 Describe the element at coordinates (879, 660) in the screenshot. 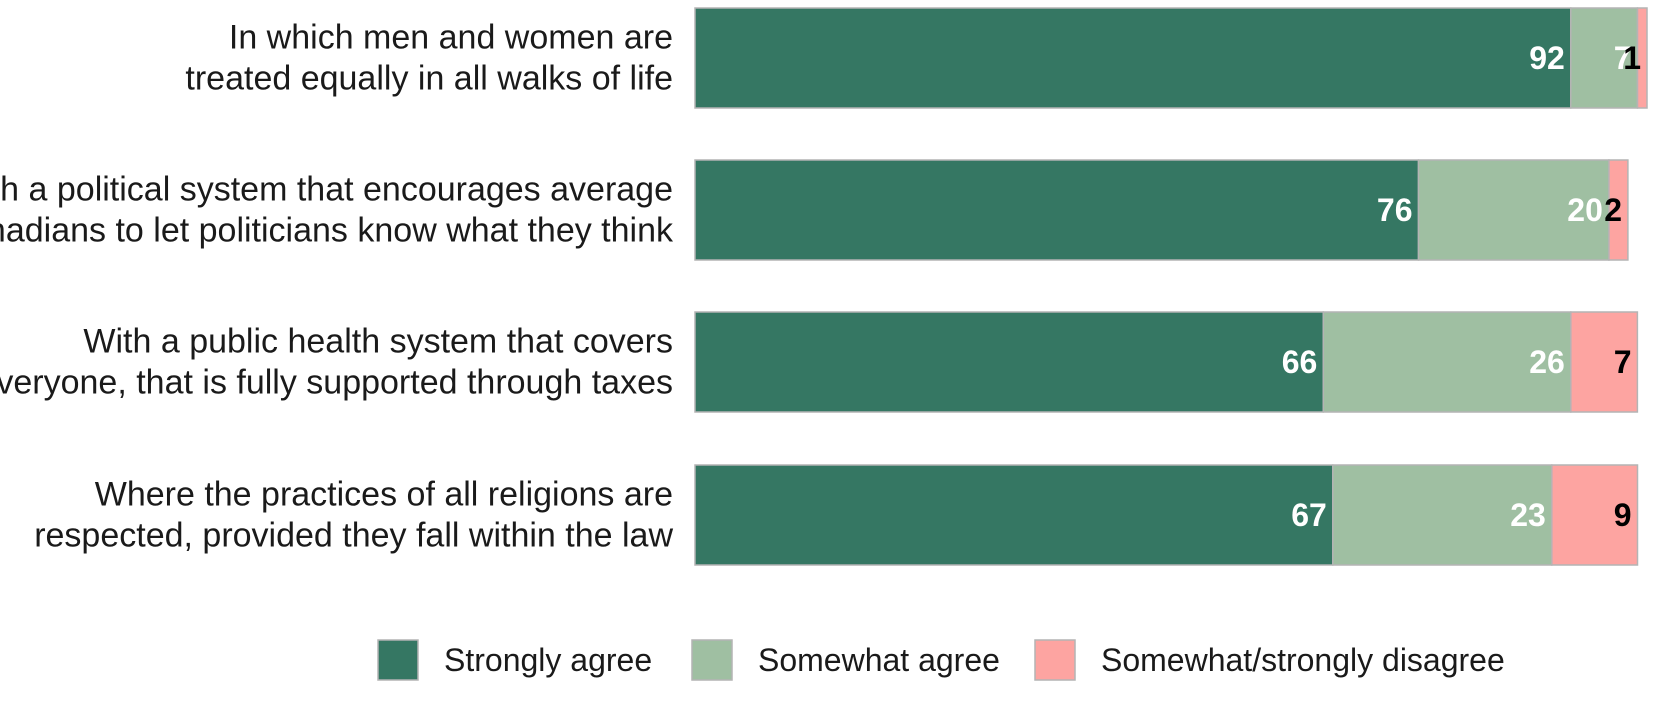

I see `legend-label-2: Somewhat agree` at that location.